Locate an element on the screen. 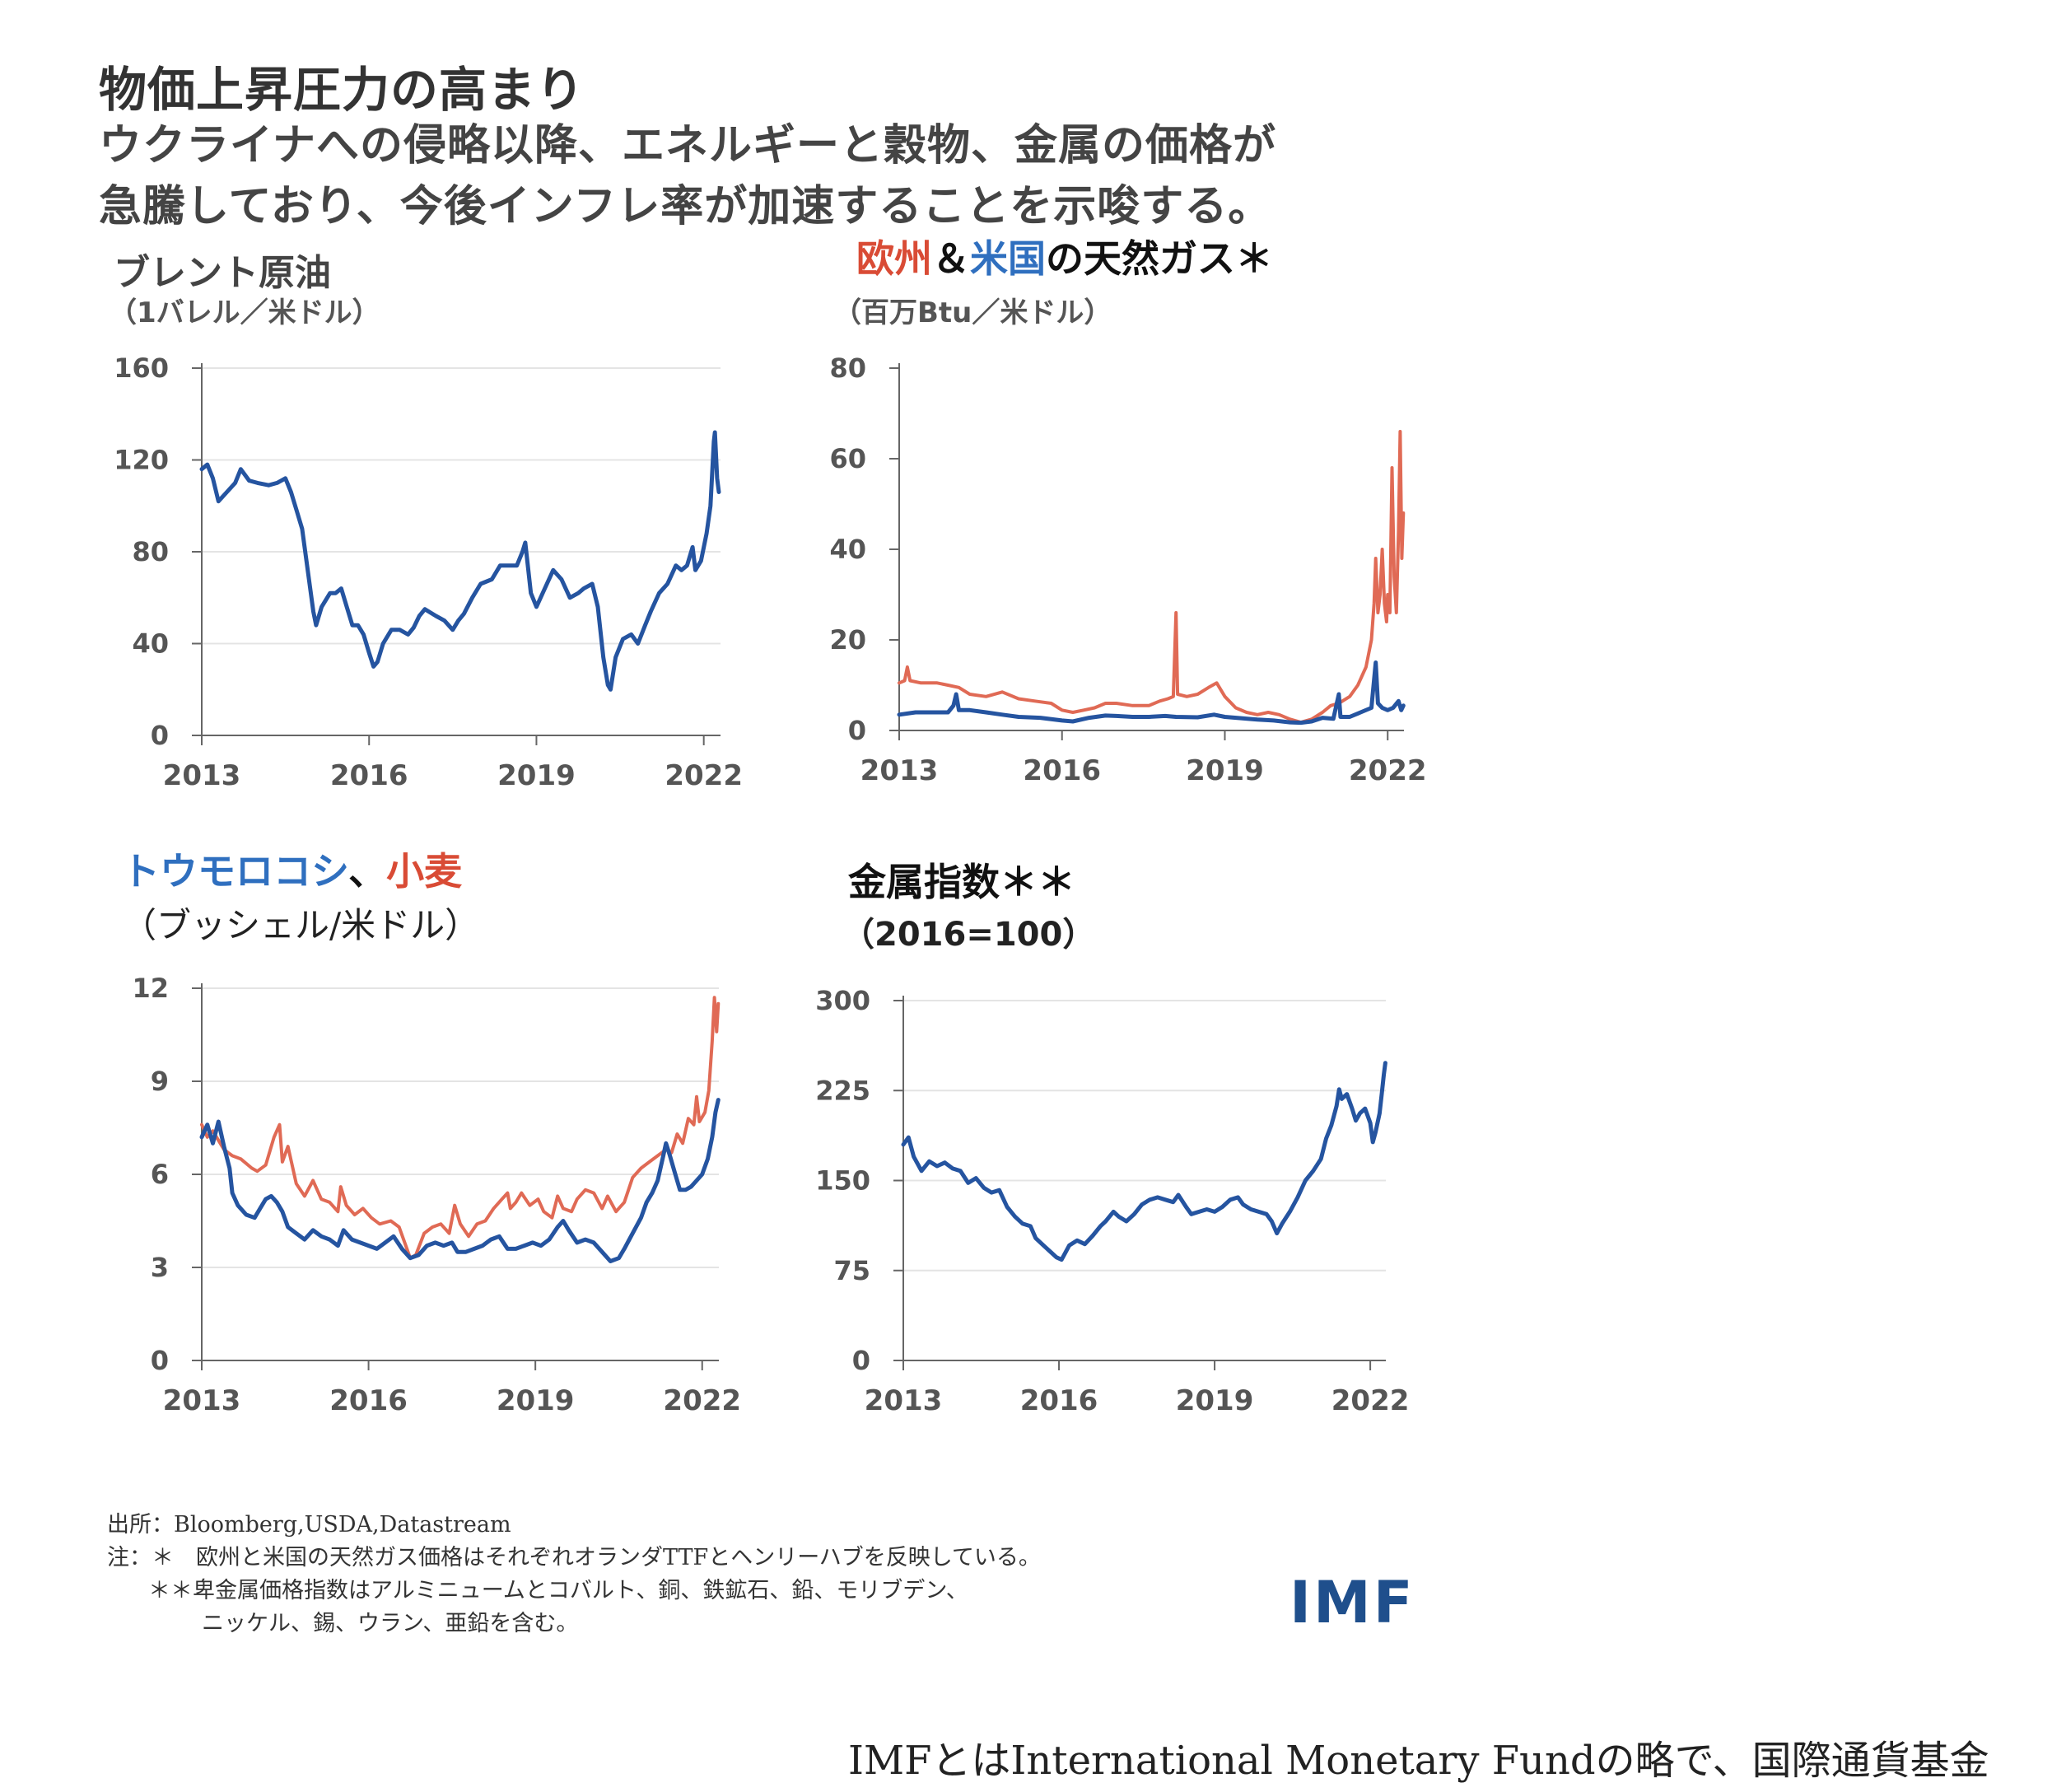  y-tick-label: 120 is located at coordinates (141, 460).